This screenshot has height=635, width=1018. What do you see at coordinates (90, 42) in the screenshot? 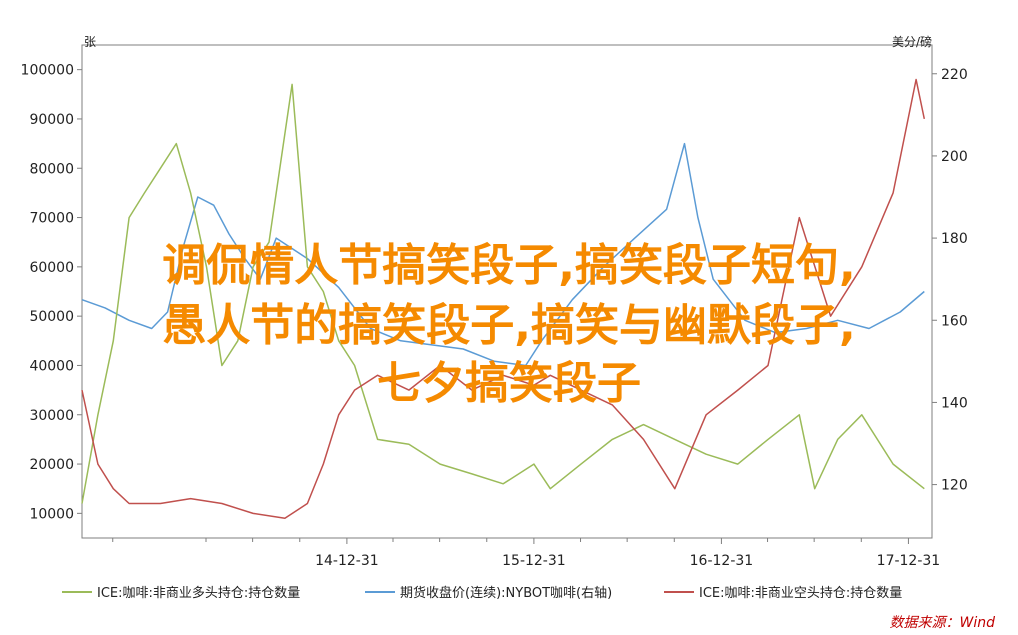
I see `left-axis-unit: 张` at bounding box center [90, 42].